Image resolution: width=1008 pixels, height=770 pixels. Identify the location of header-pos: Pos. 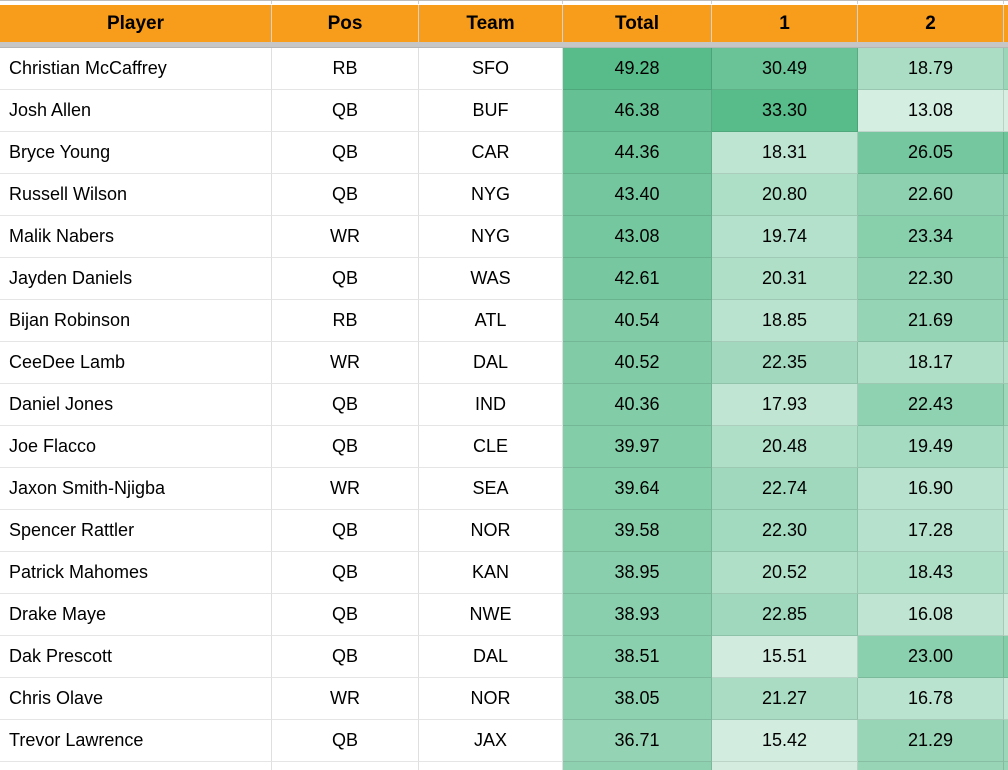
(345, 23).